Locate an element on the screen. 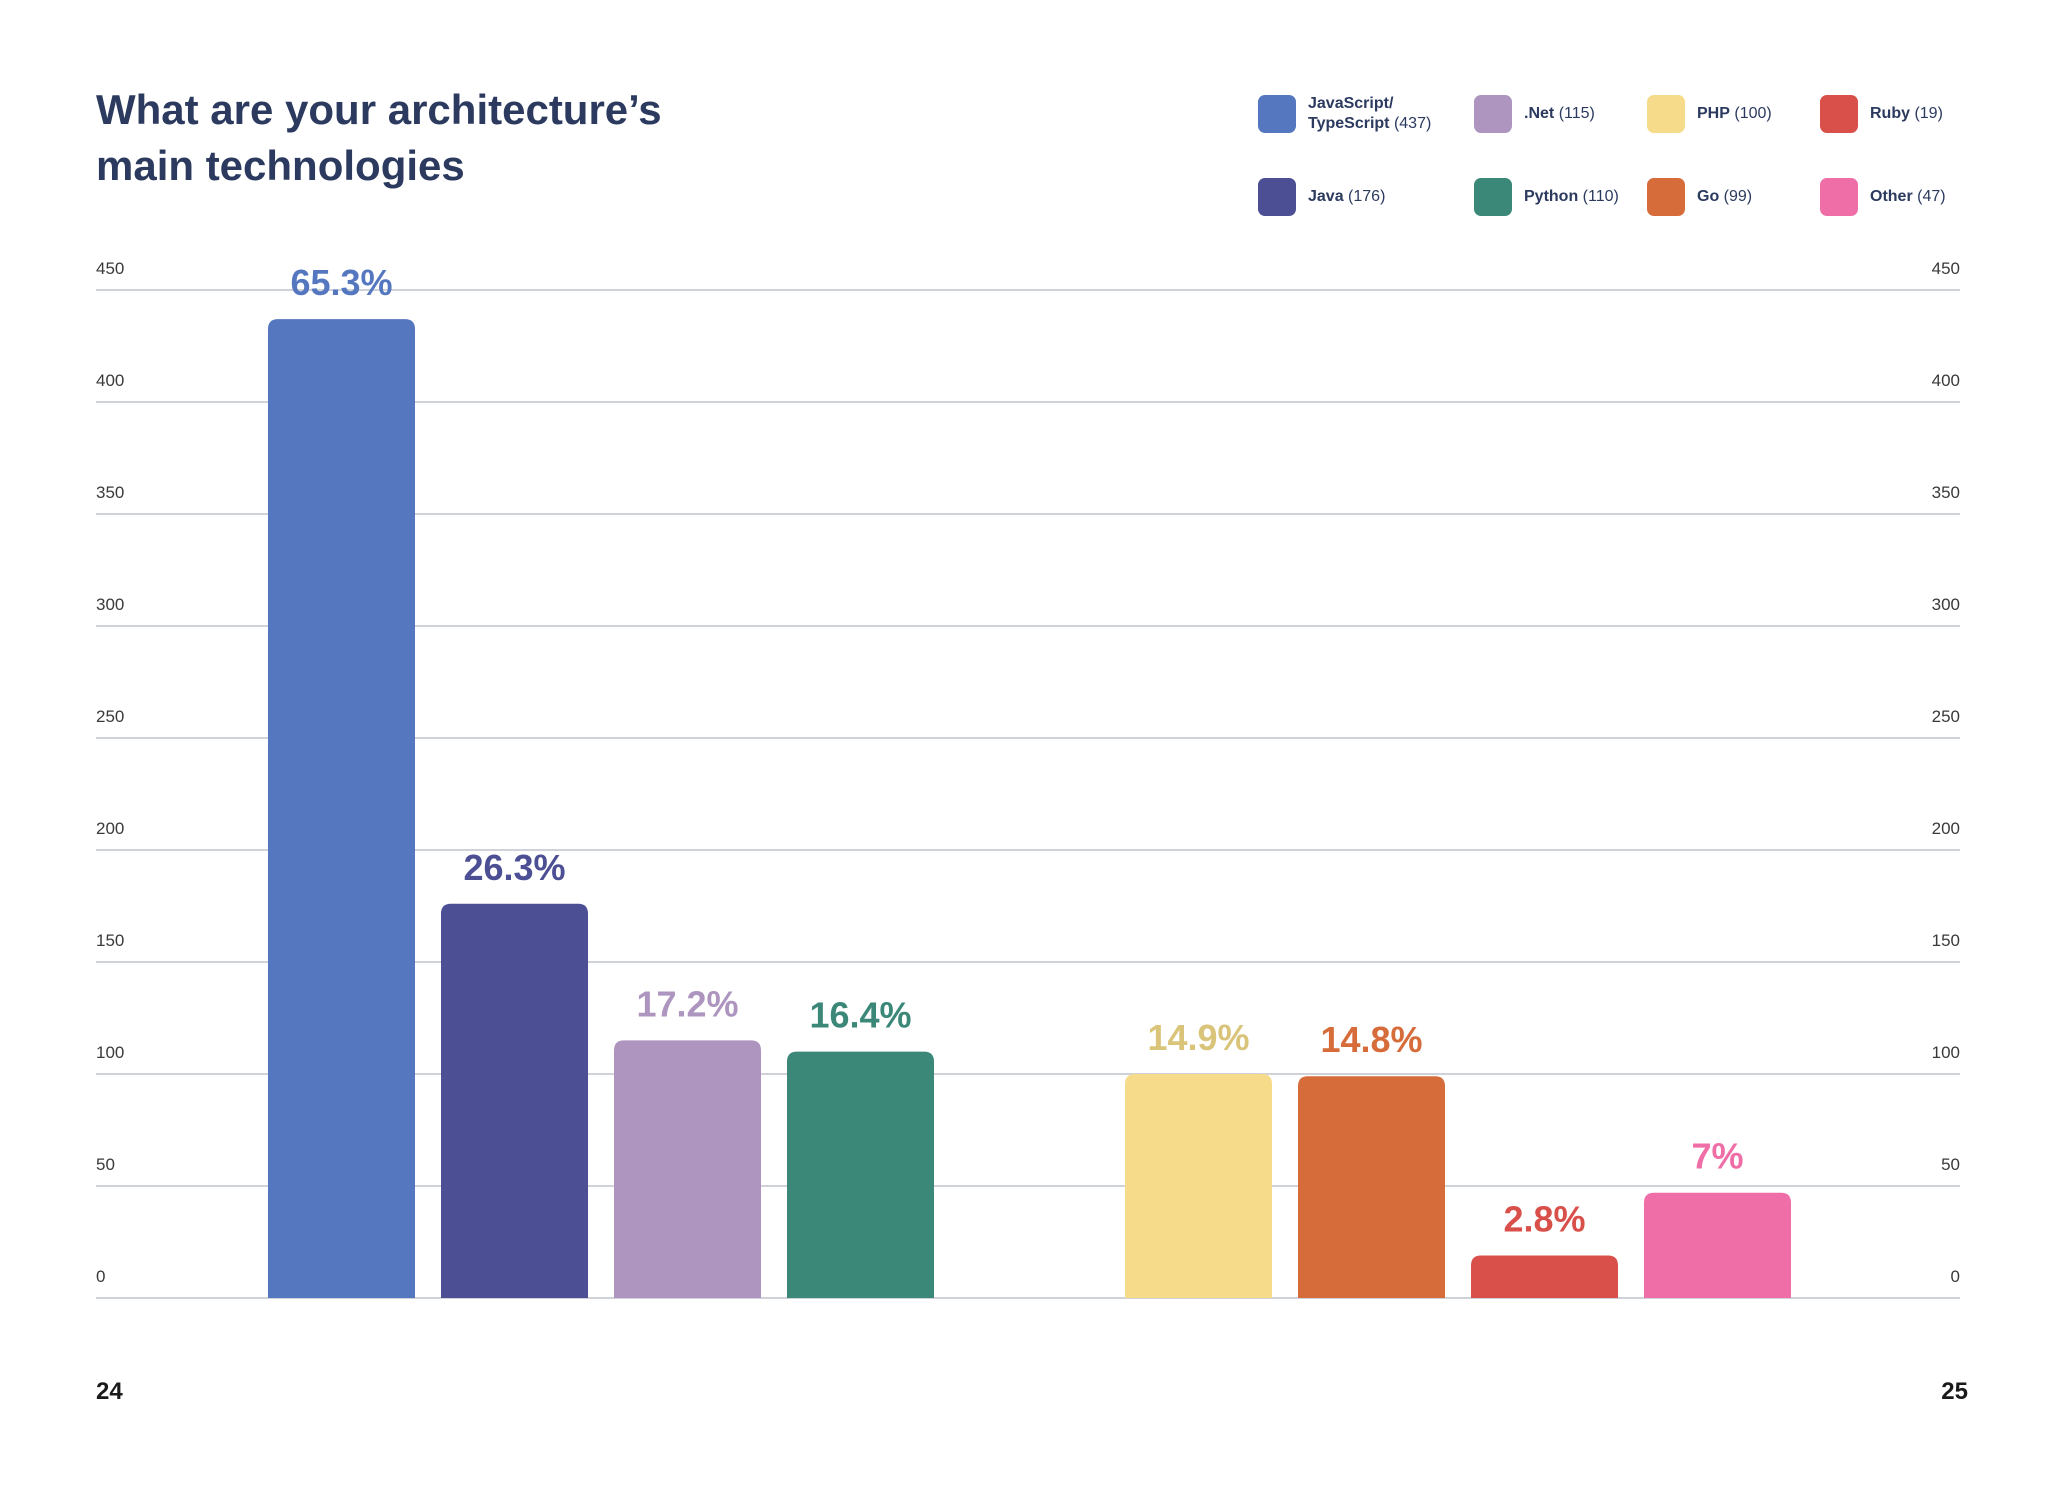 The height and width of the screenshot is (1486, 2048). y-tick-label-left: 300 is located at coordinates (110, 604).